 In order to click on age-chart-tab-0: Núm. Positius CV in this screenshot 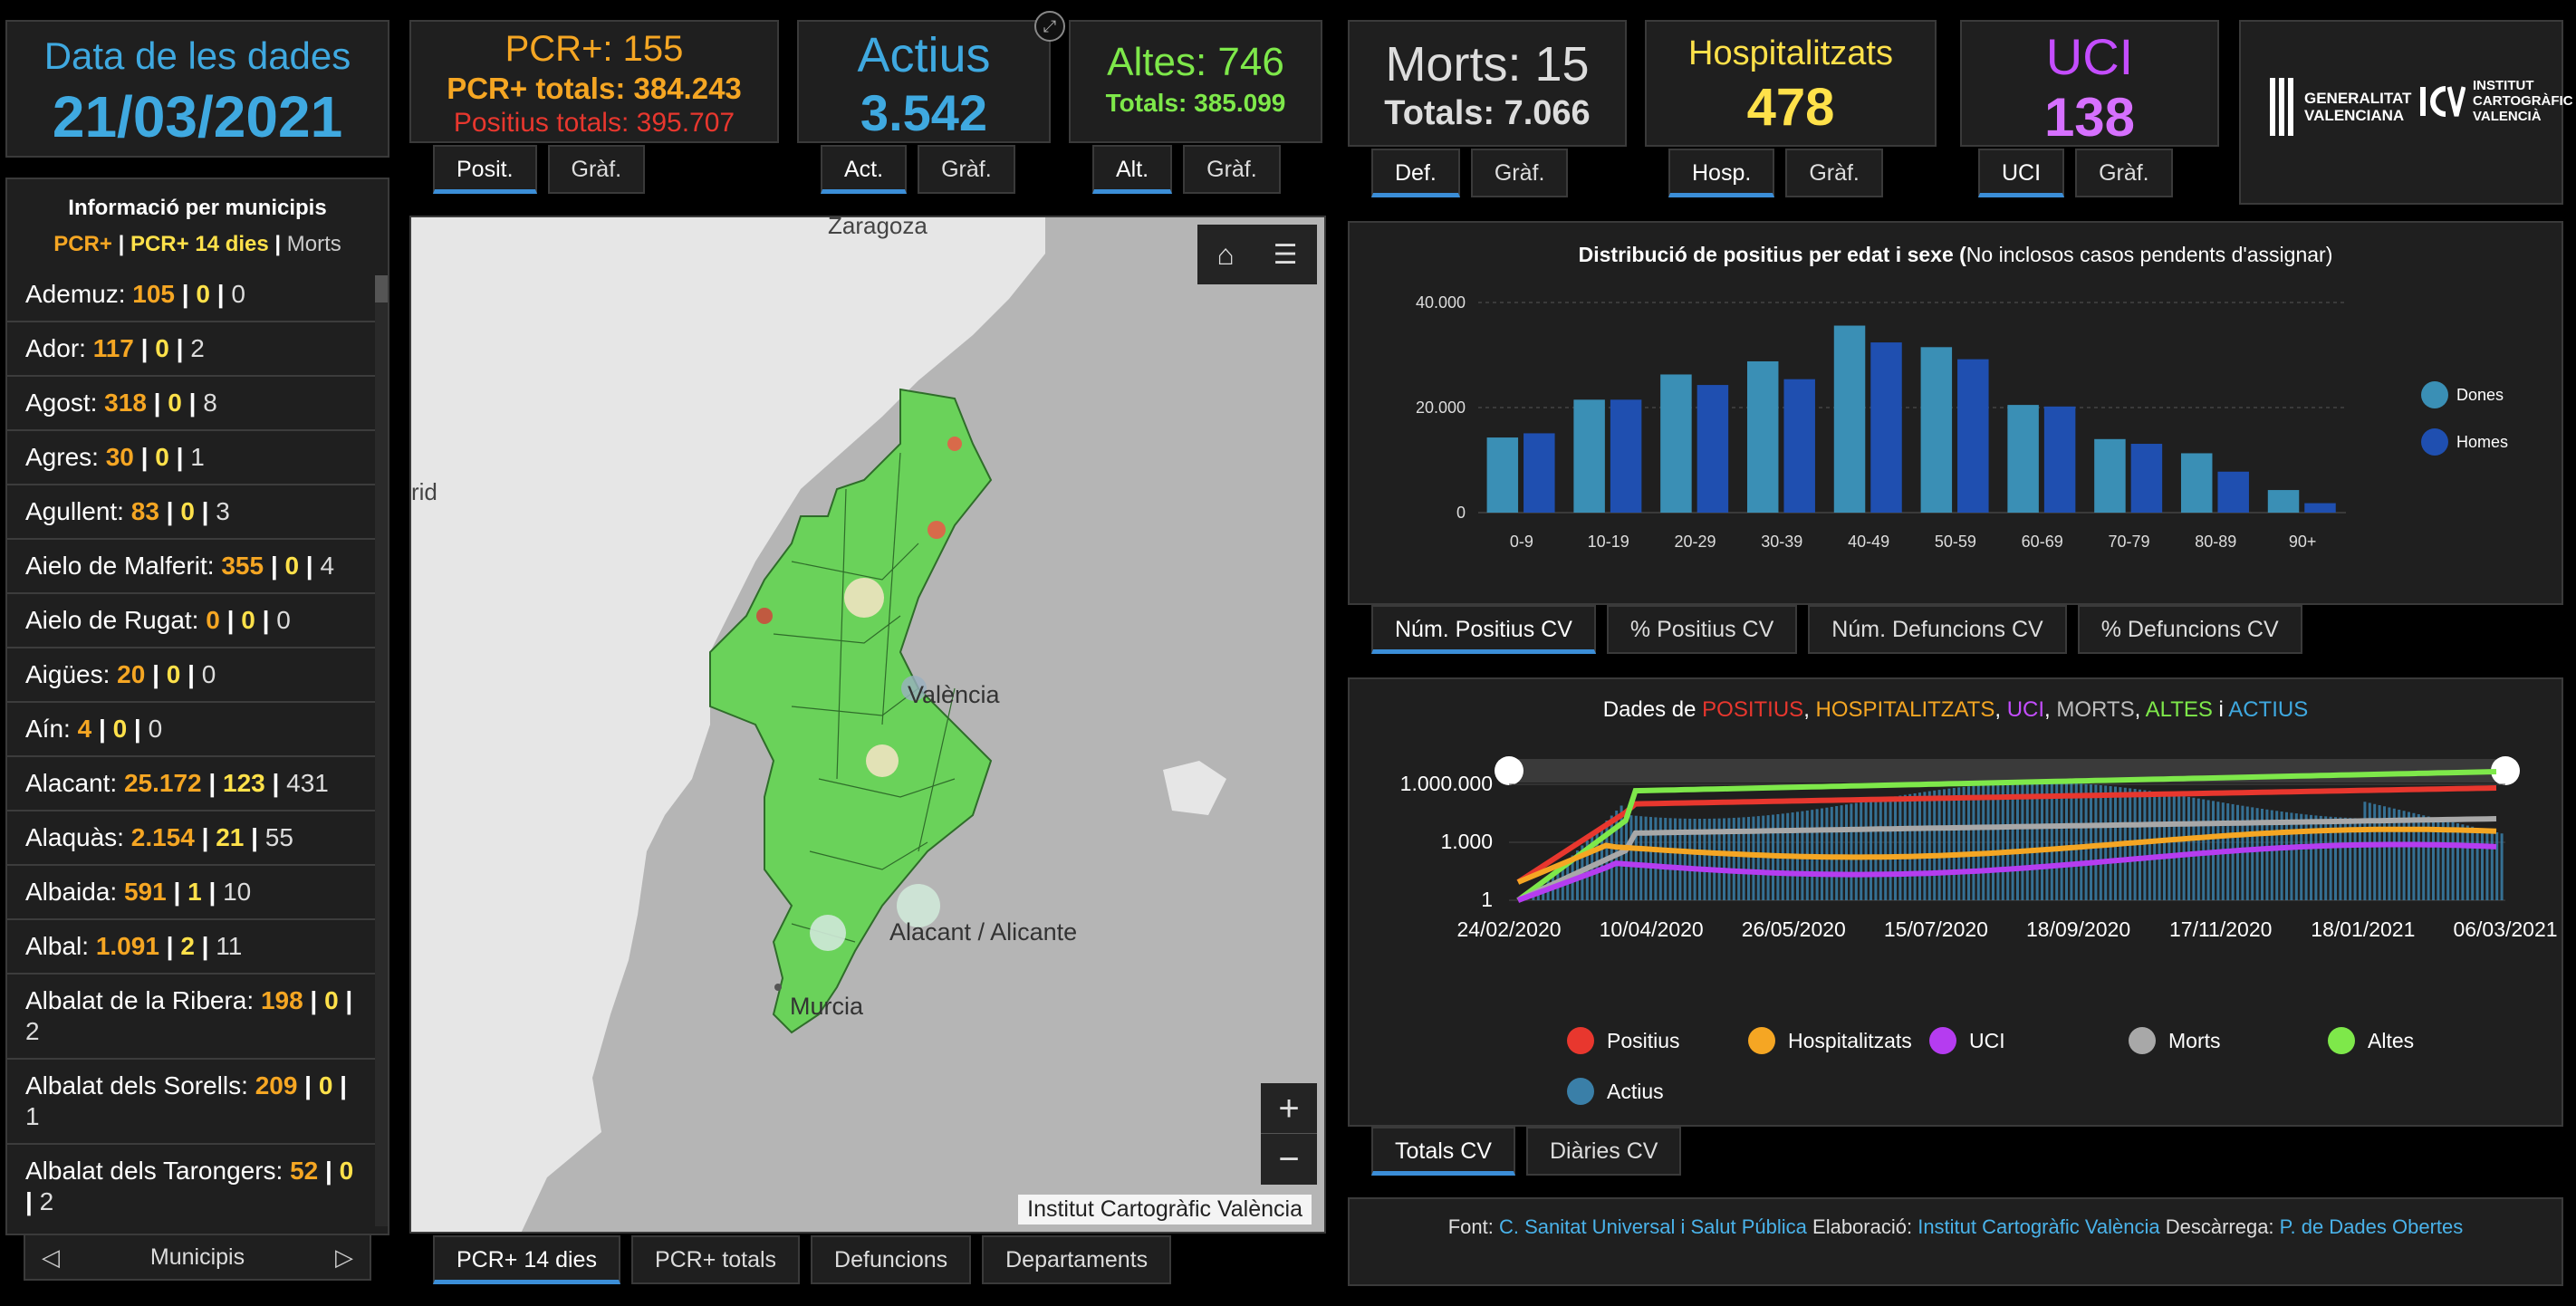, I will do `click(1483, 630)`.